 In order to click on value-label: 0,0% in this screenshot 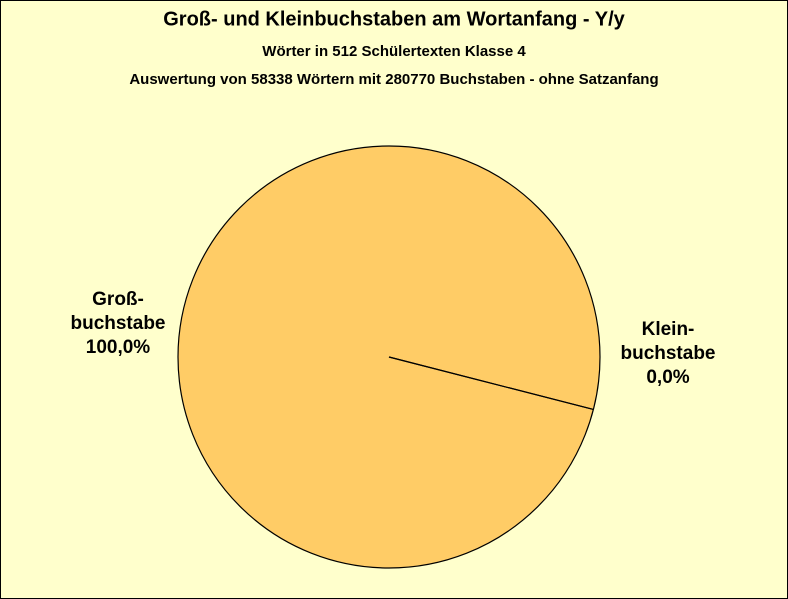, I will do `click(667, 377)`.